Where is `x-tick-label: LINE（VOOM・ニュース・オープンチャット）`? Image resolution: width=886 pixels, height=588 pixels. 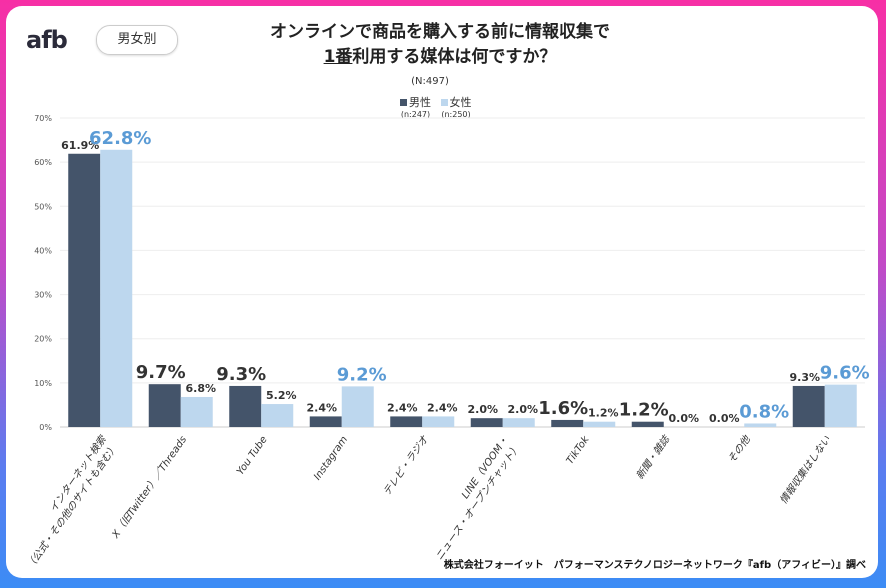 x-tick-label: LINE（VOOM・ニュース・オープンチャット） is located at coordinates (472, 498).